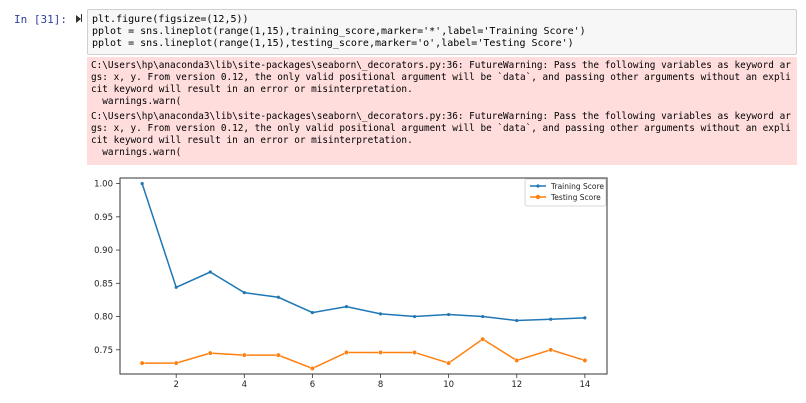  I want to click on y-axis: 0.75 0.80 0.85 0.90 0.95 1.00, so click(107, 268).